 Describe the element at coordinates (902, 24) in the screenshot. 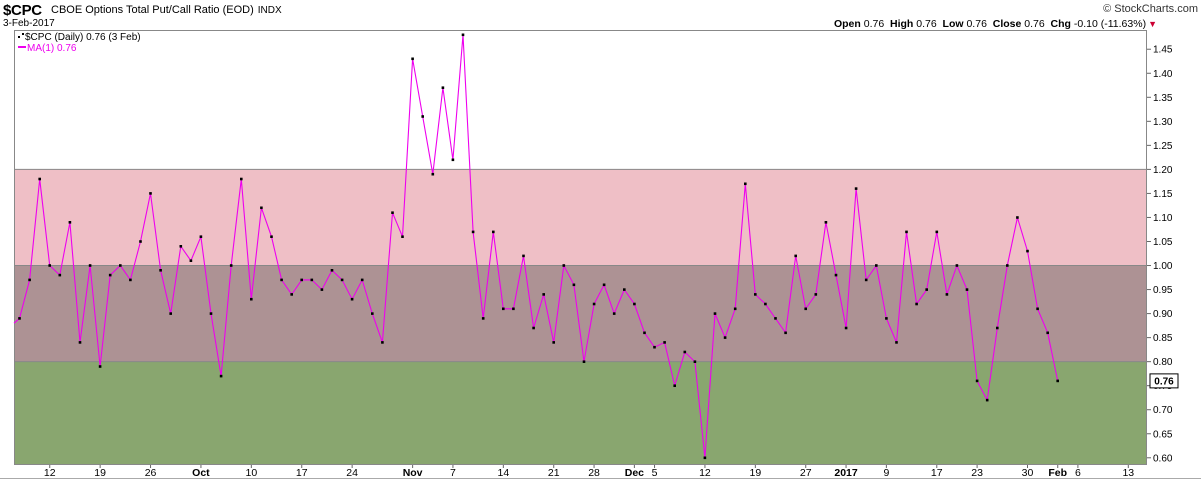

I see `high-label: High` at that location.